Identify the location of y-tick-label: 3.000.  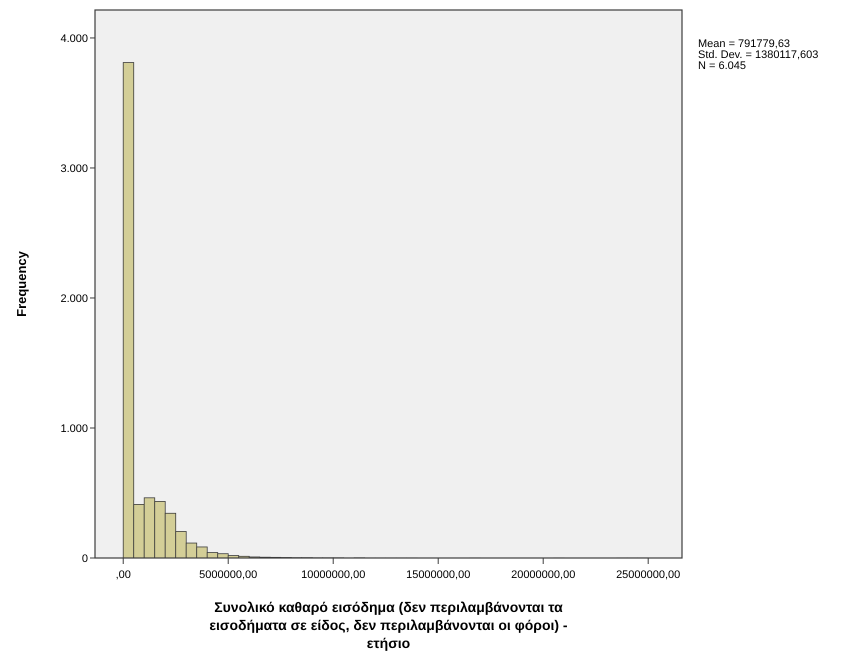
(74, 168).